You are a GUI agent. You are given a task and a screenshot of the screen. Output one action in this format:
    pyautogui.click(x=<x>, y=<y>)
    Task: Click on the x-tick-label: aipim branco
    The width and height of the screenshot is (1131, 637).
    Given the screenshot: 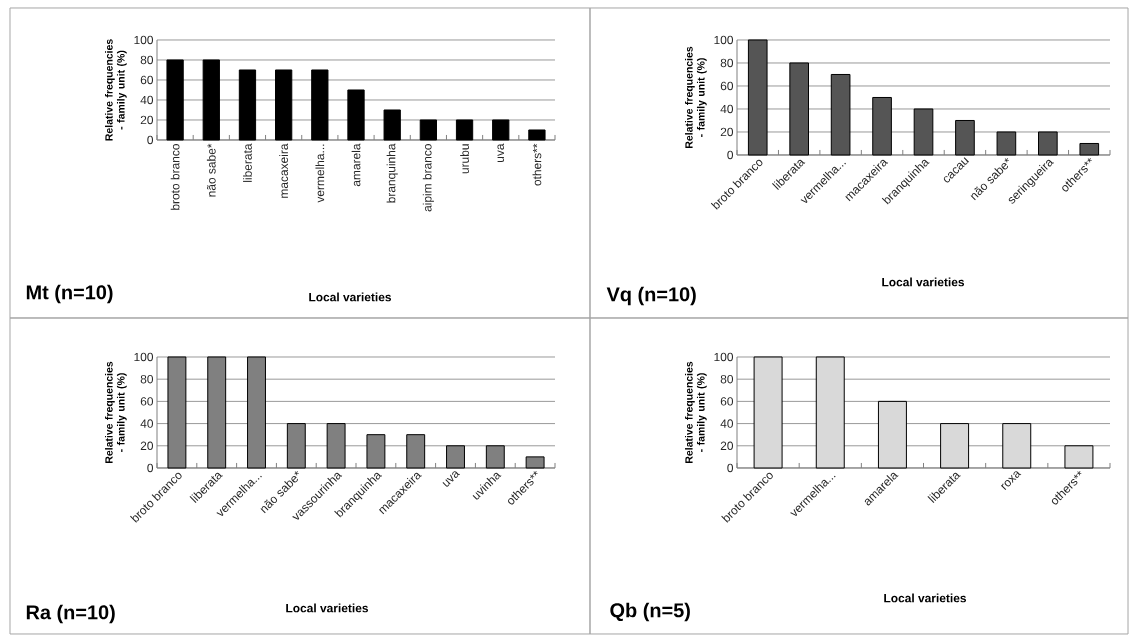 What is the action you would take?
    pyautogui.click(x=428, y=178)
    